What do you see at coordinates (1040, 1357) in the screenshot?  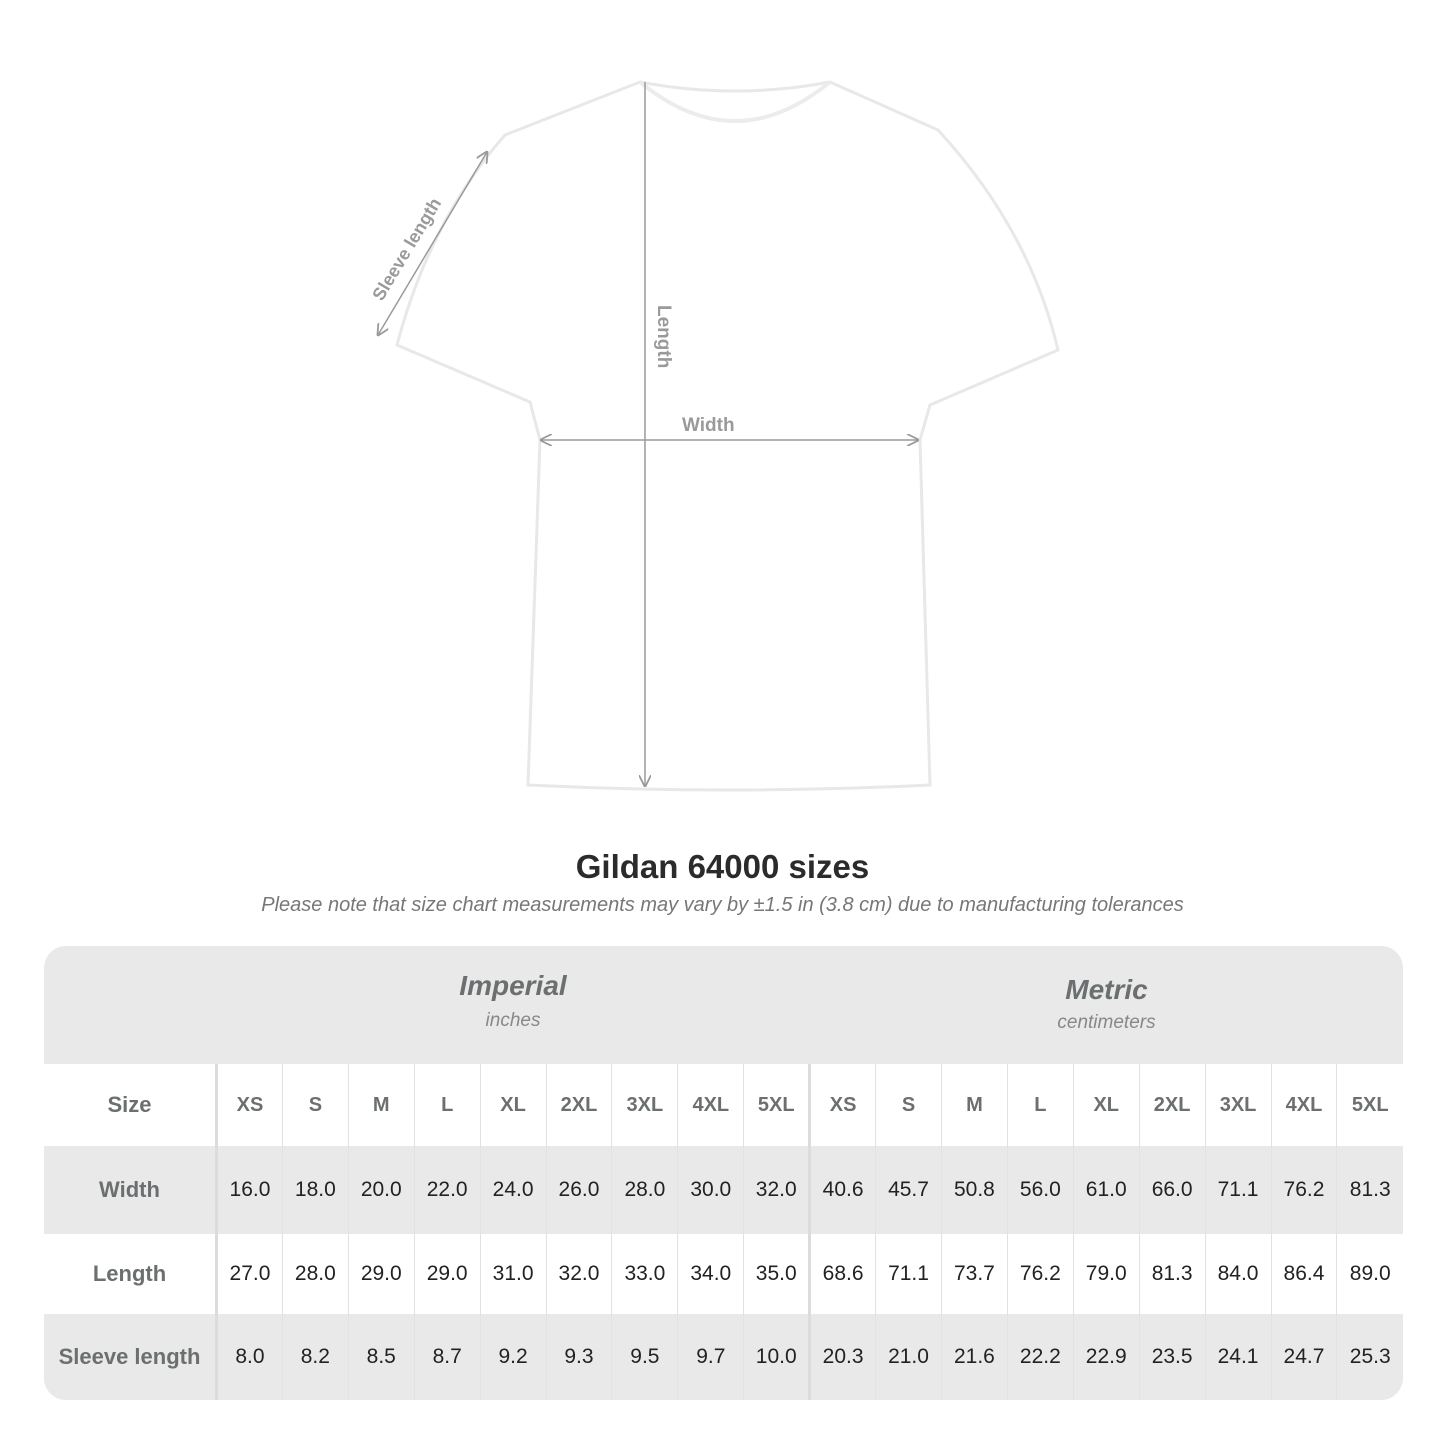 I see `metric-value-cell: 22.2` at bounding box center [1040, 1357].